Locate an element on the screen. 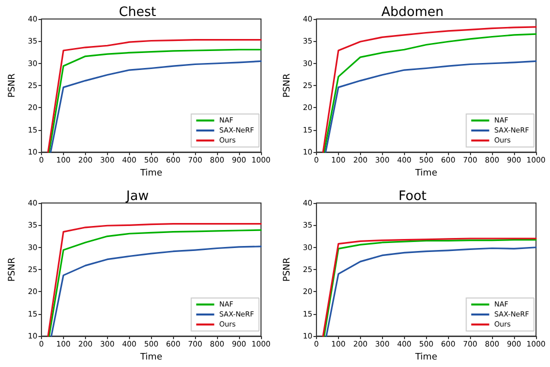 The width and height of the screenshot is (550, 367). chart-title: Foot is located at coordinates (412, 196).